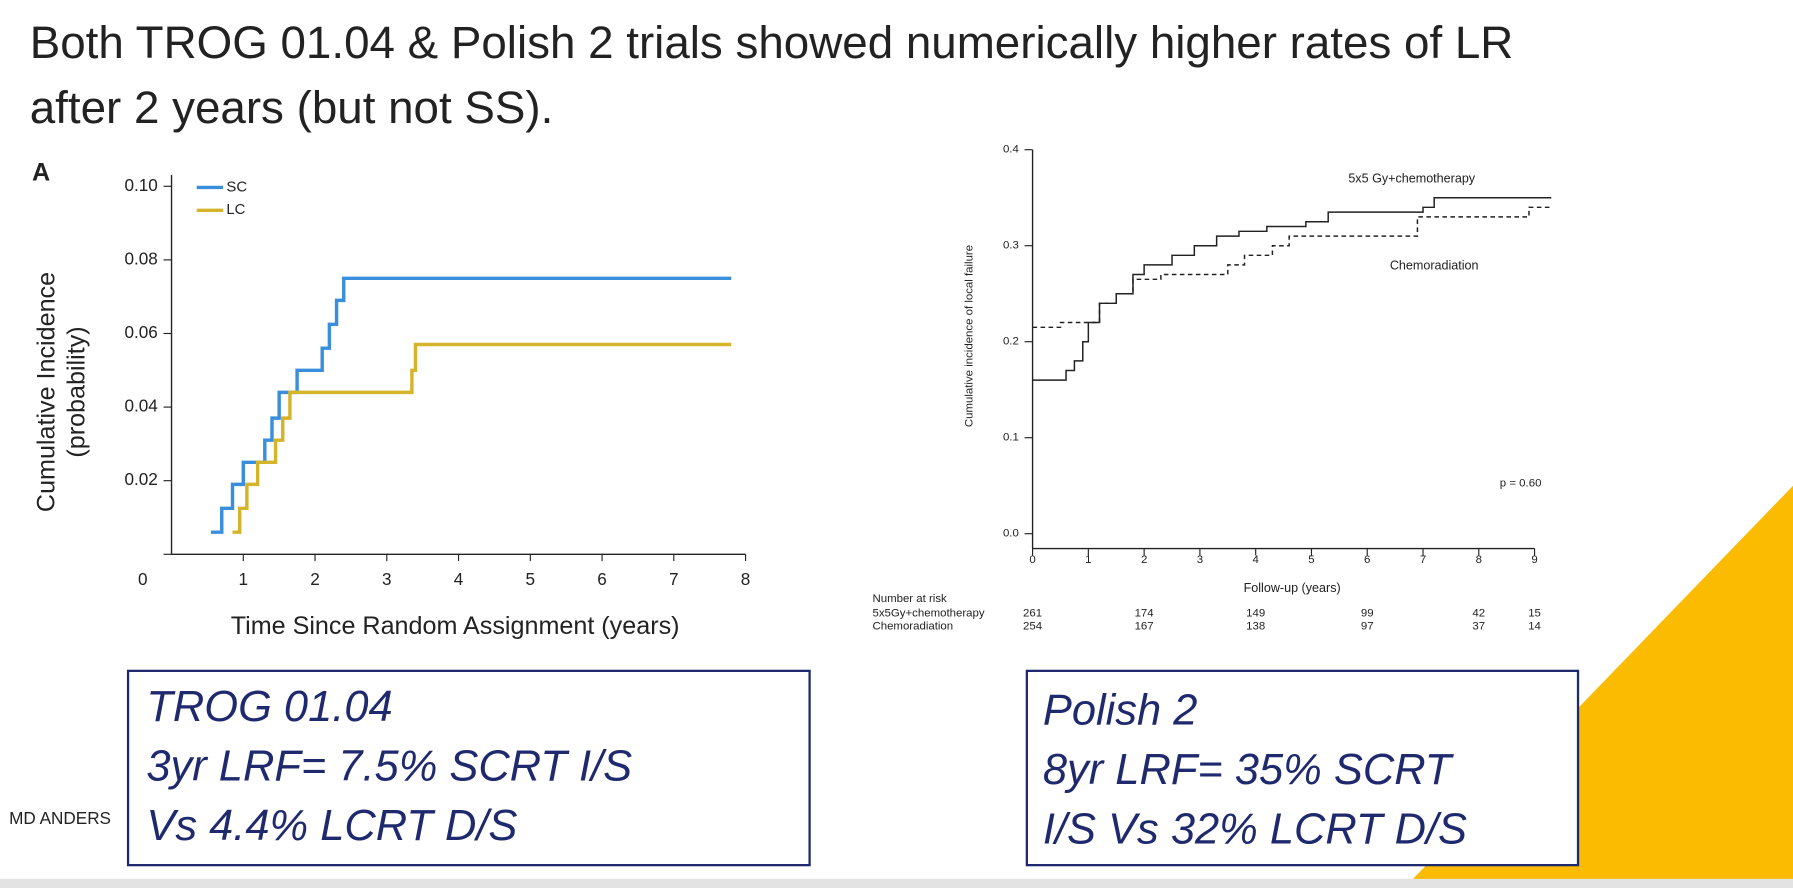 This screenshot has width=1793, height=888. Describe the element at coordinates (896, 883) in the screenshot. I see `bottom-bar` at that location.